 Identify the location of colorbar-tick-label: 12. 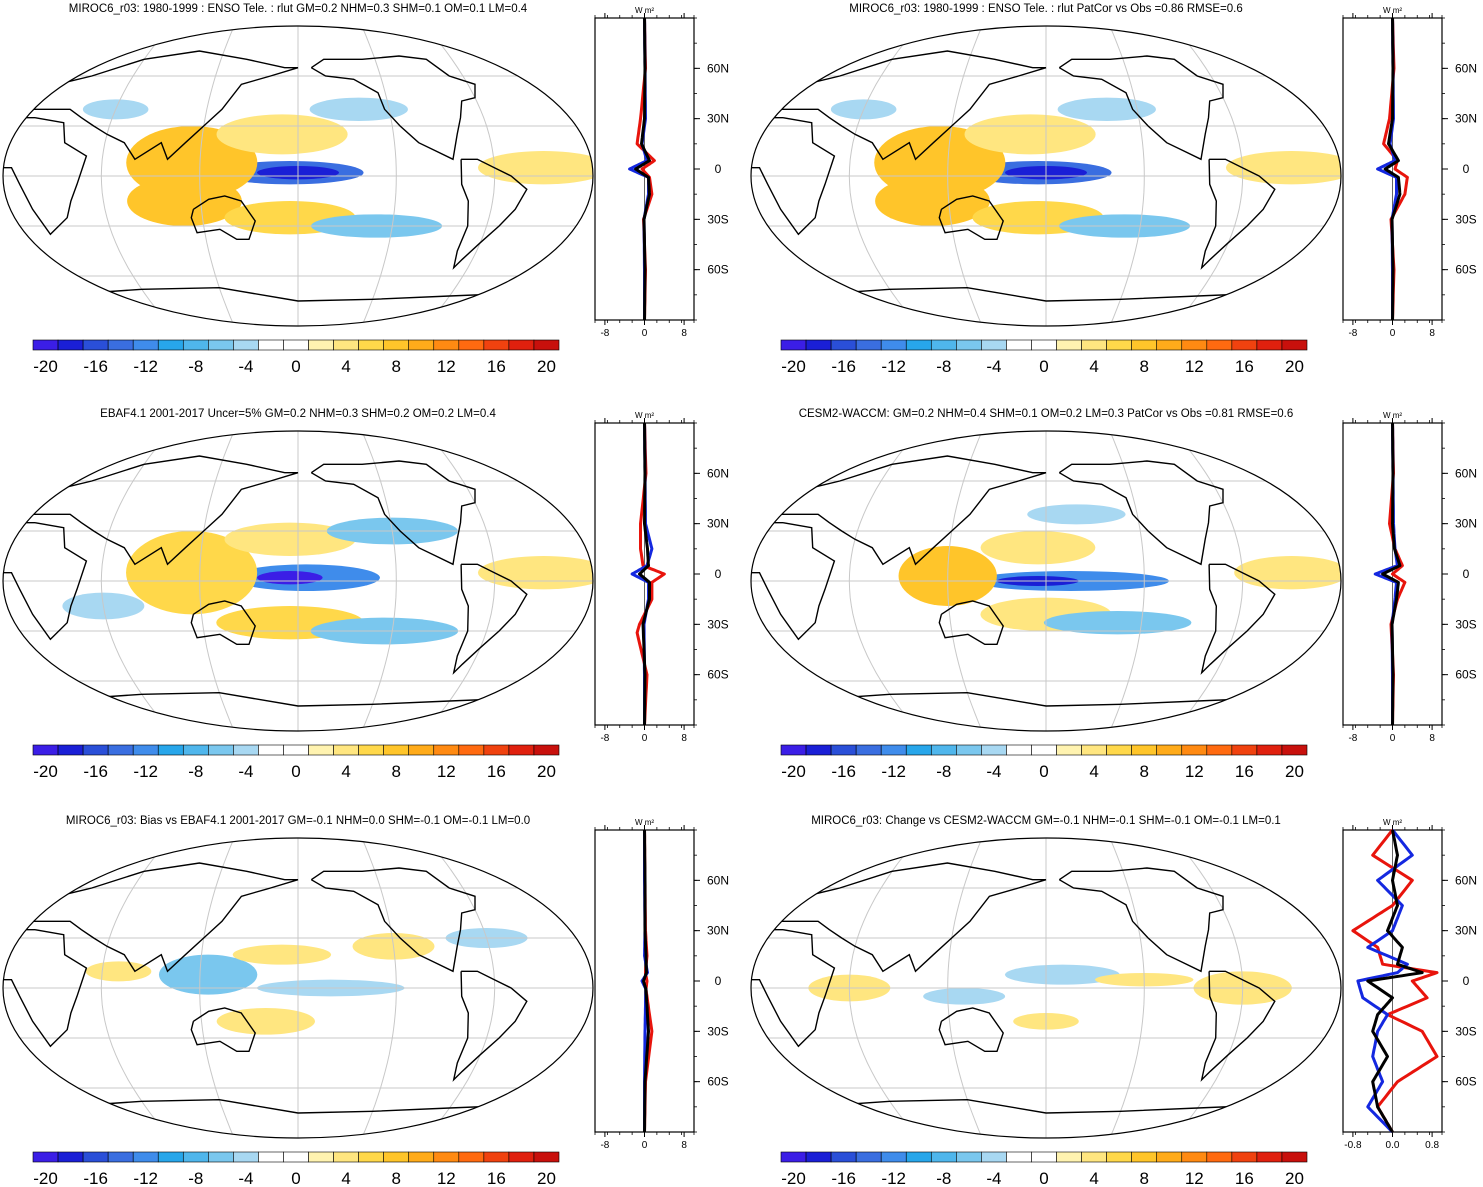
(1194, 1178).